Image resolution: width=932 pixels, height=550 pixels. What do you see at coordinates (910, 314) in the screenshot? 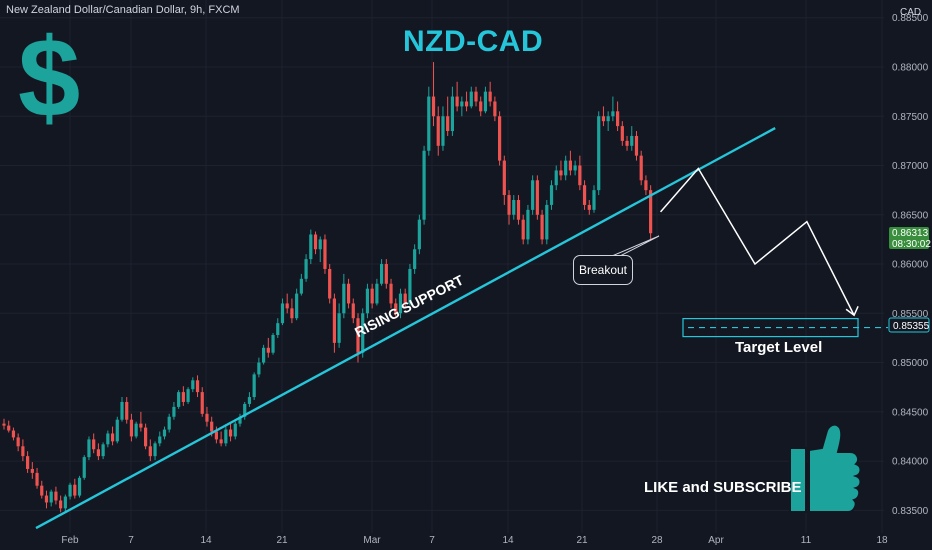
I see `y-tick-label: 0.85500` at bounding box center [910, 314].